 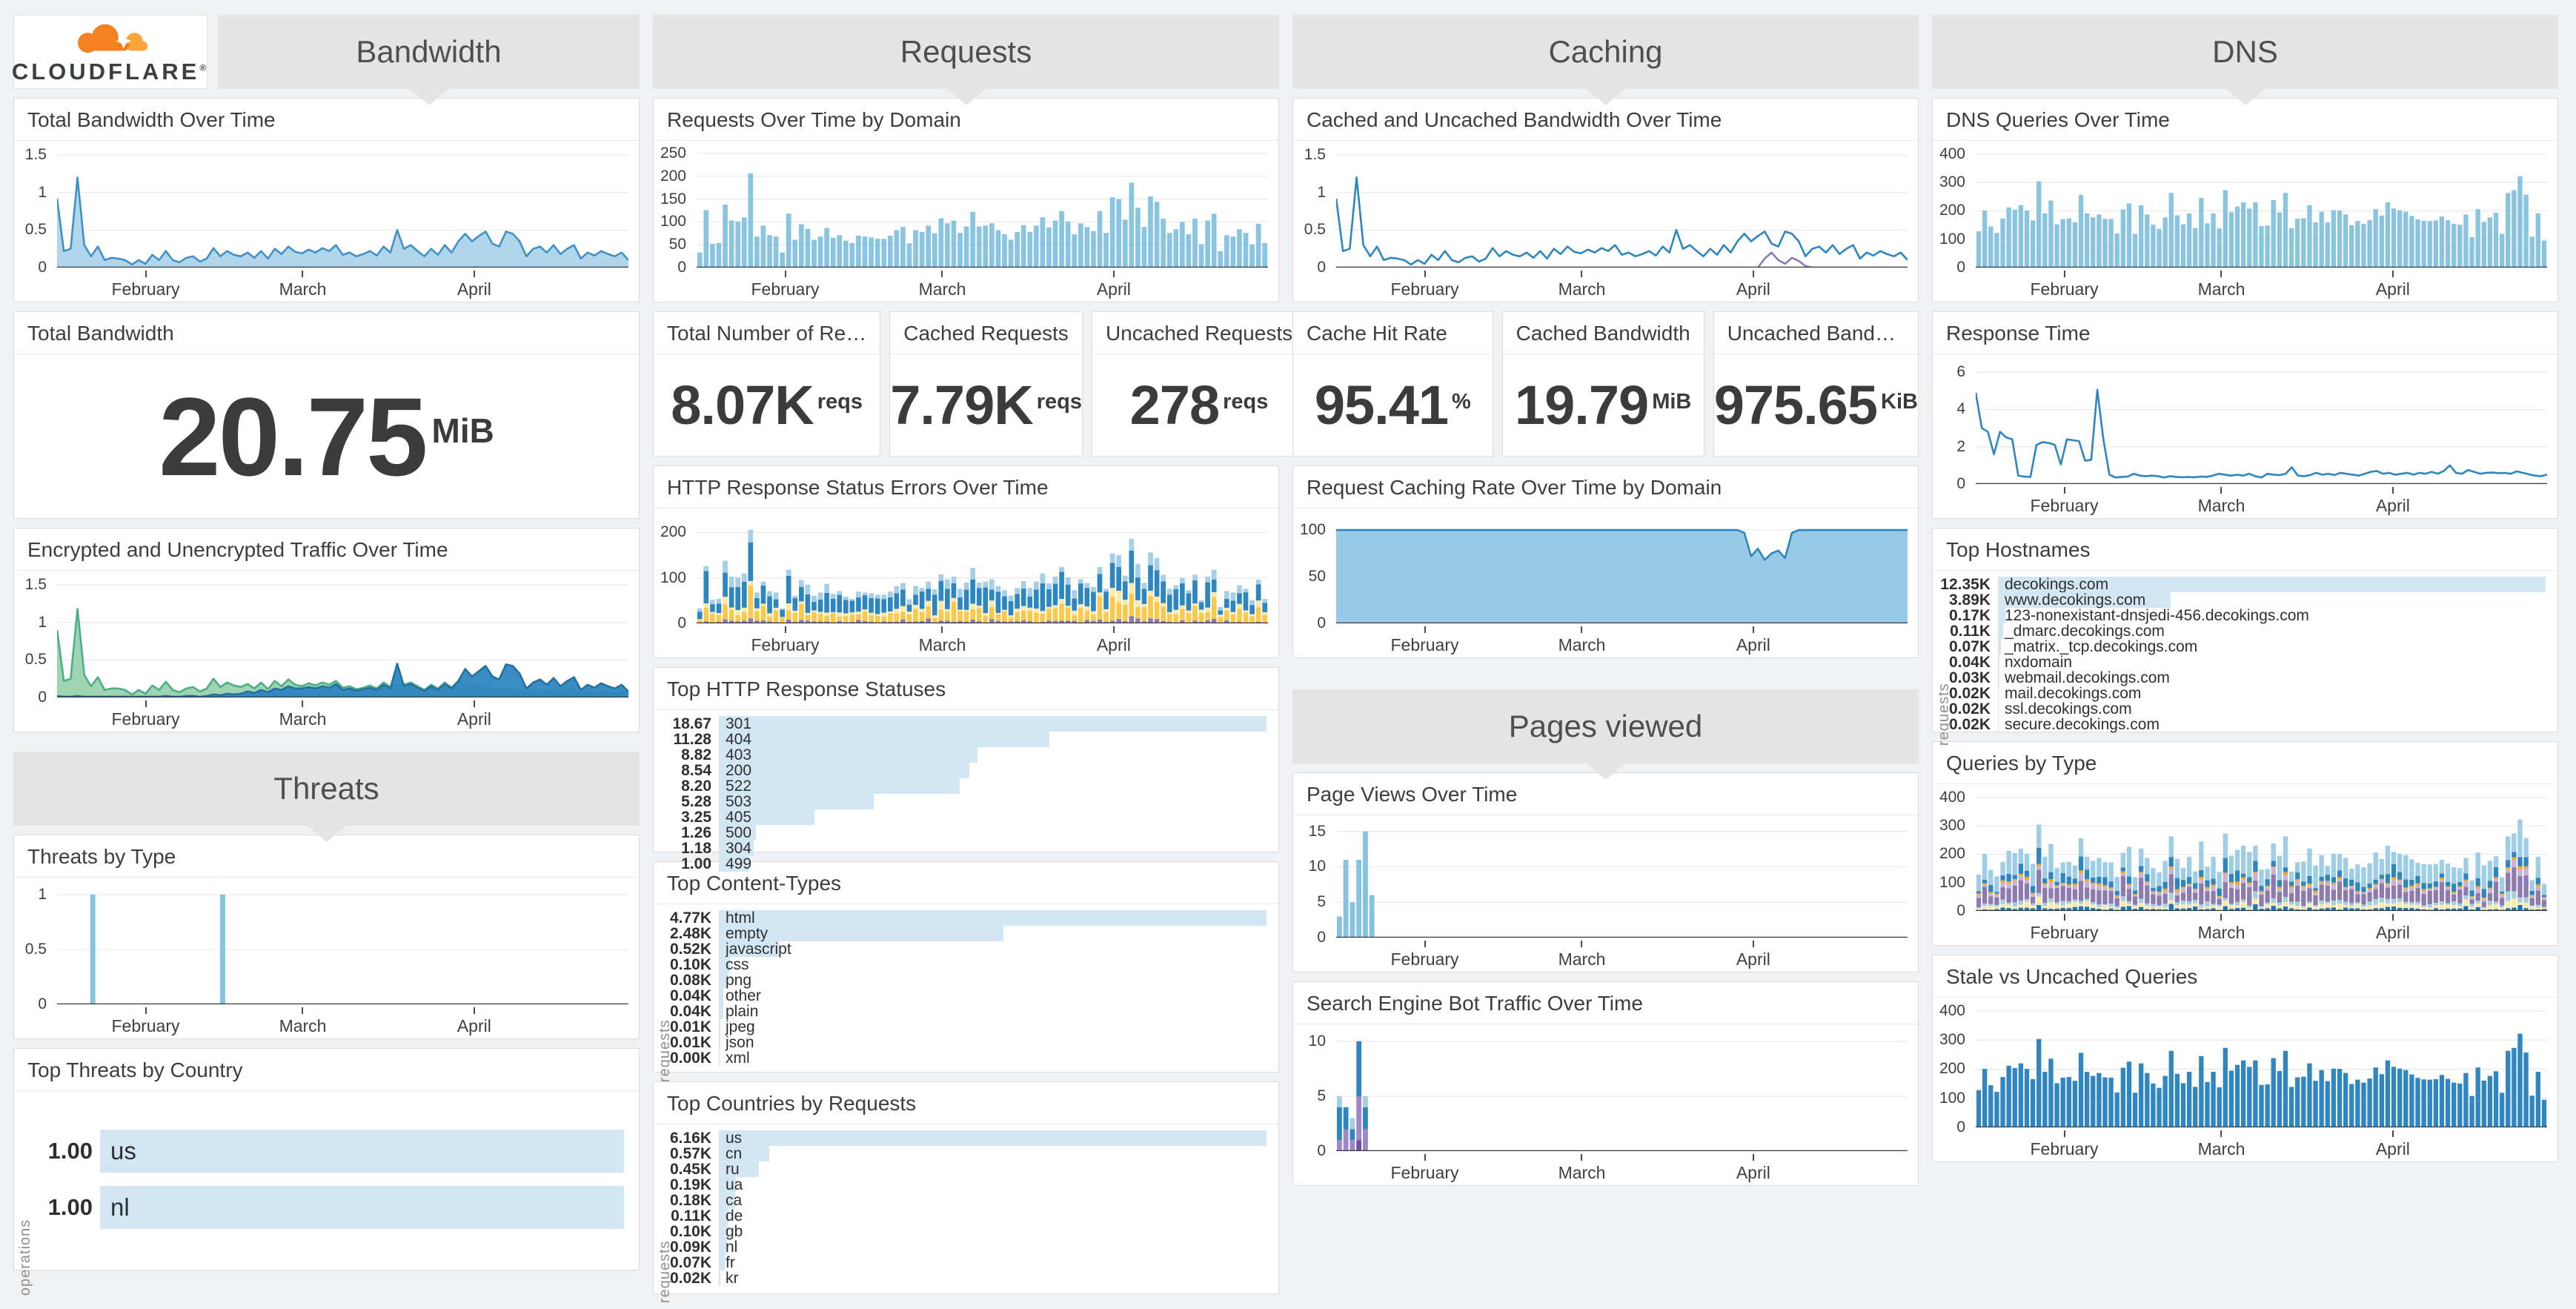 What do you see at coordinates (993, 770) in the screenshot?
I see `item-bar: 200` at bounding box center [993, 770].